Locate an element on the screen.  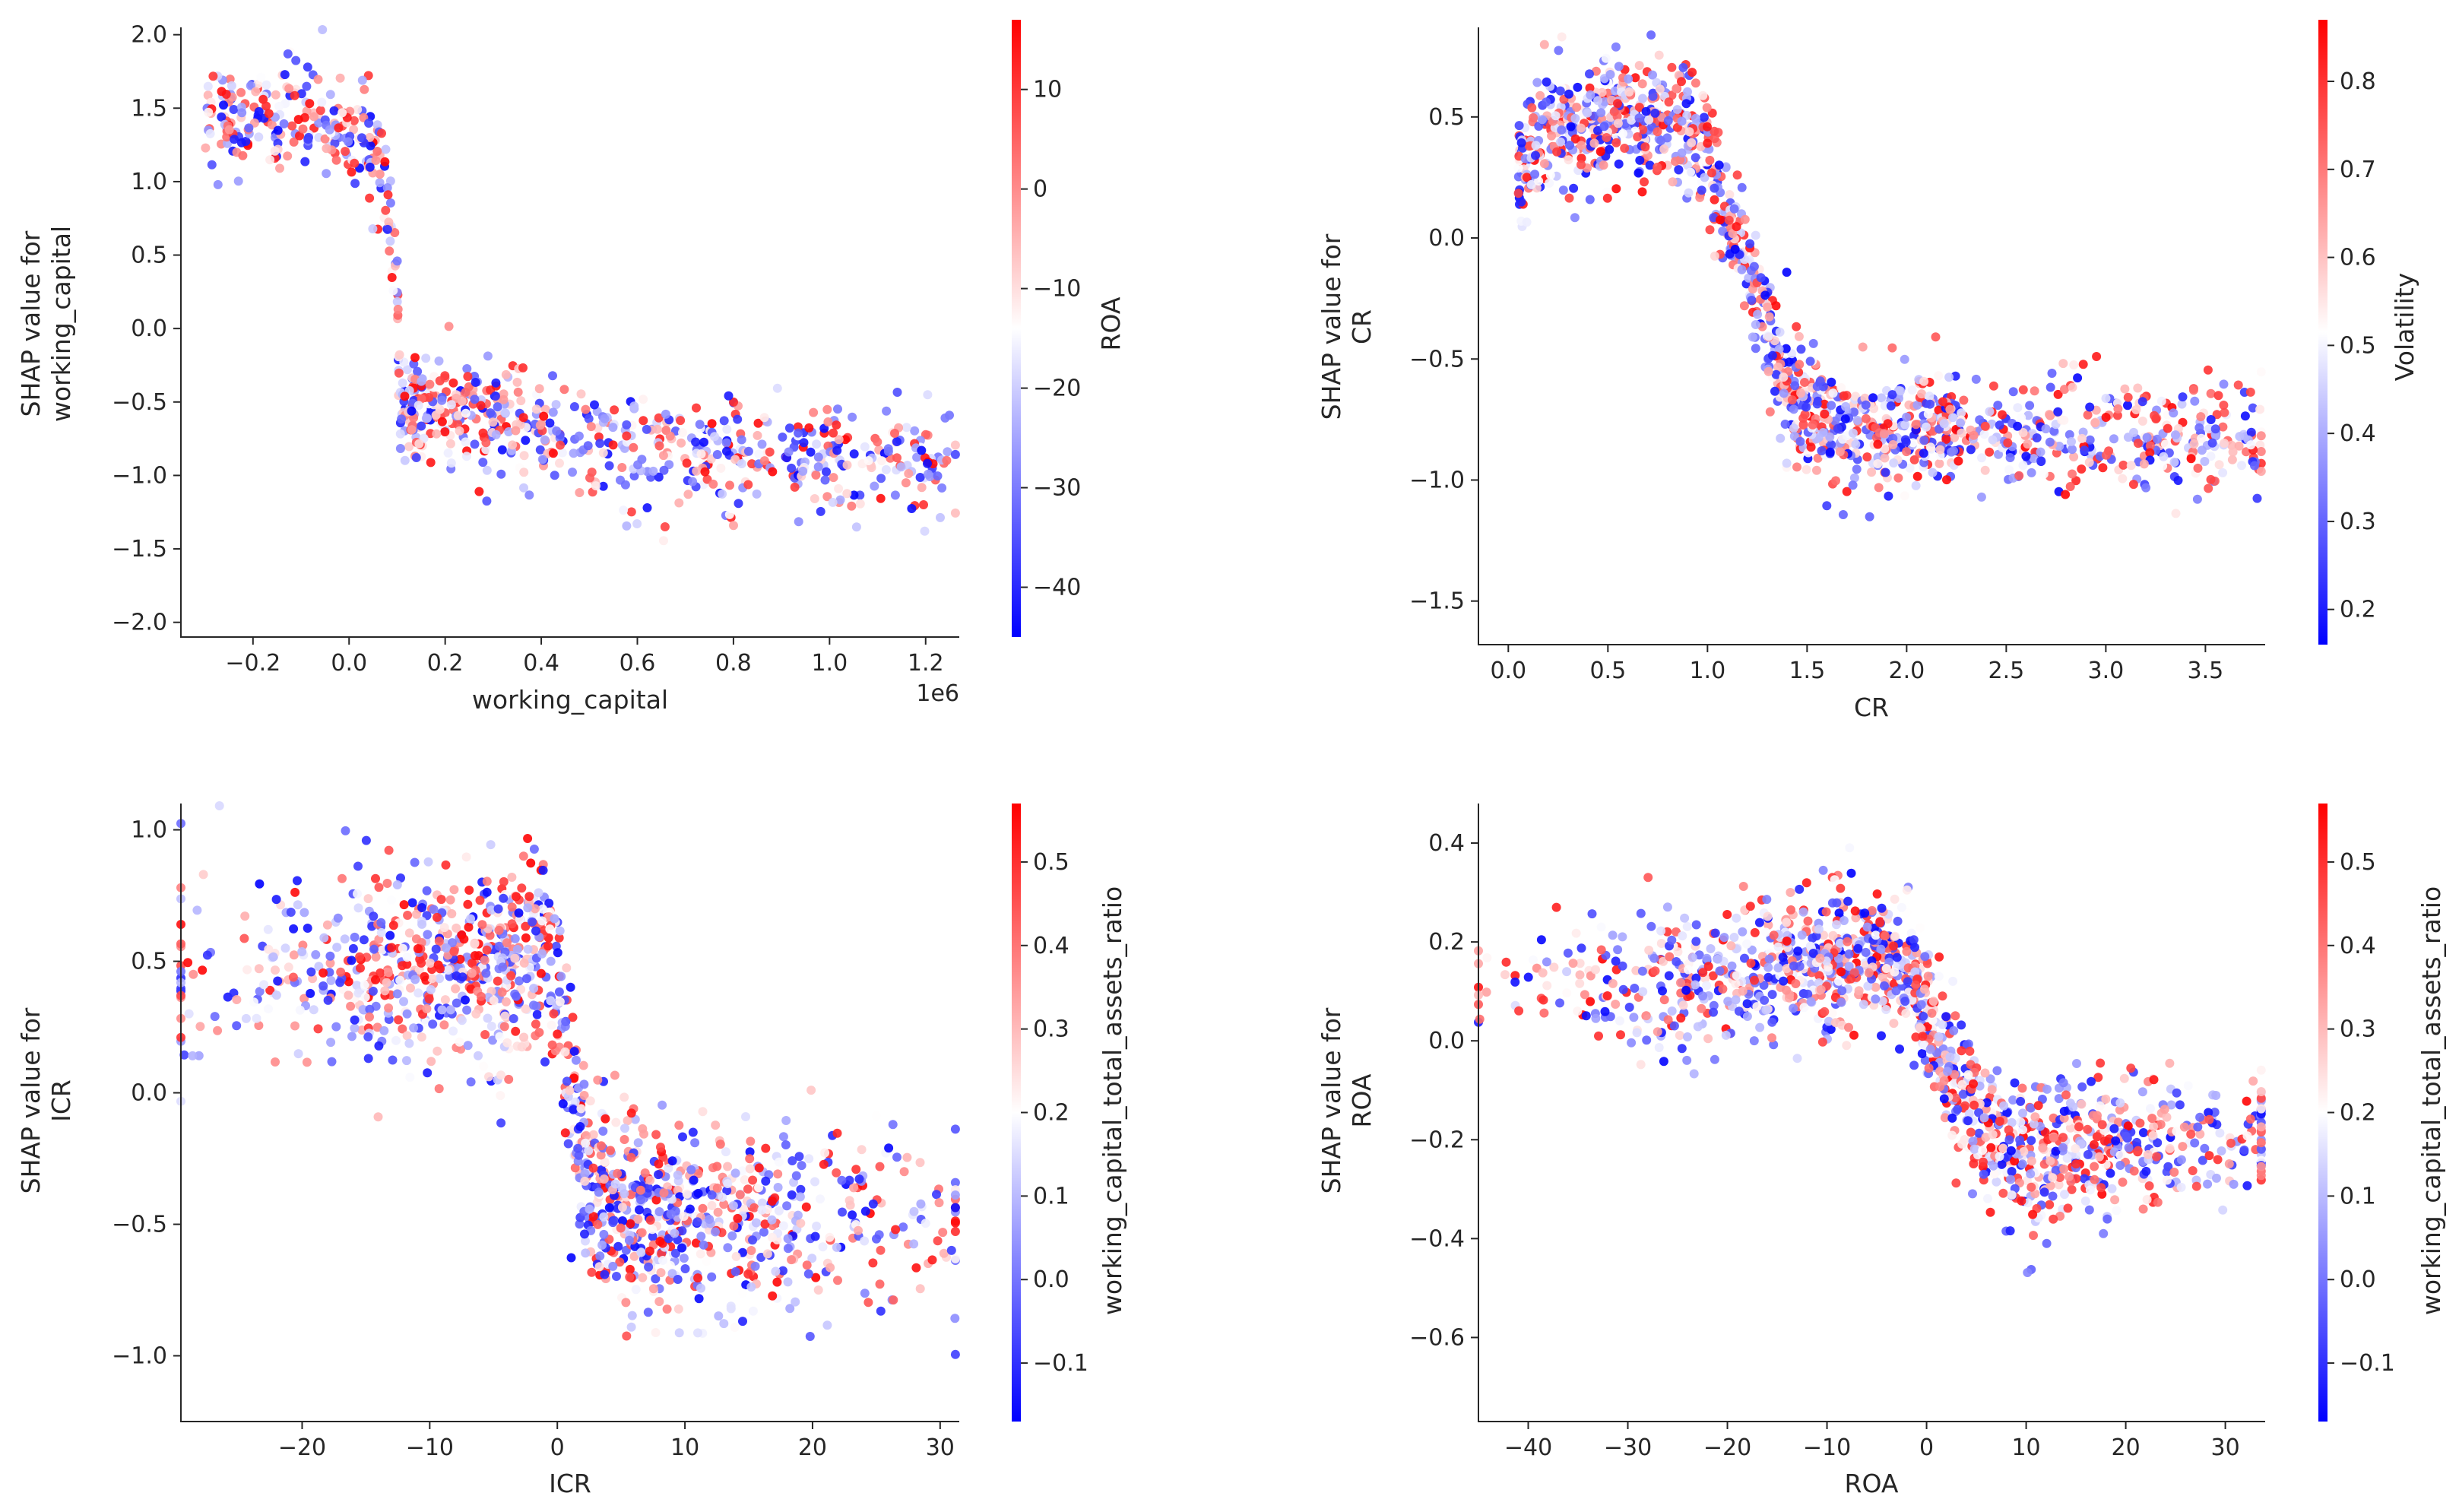
colorbar-tick-label: 0.3 is located at coordinates (2358, 522).